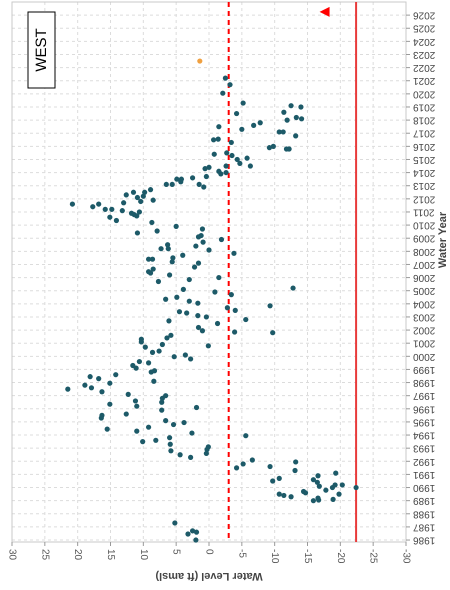 Image resolution: width=450 pixels, height=590 pixels. Describe the element at coordinates (424, 526) in the screenshot. I see `y-tick-label: 1987` at that location.